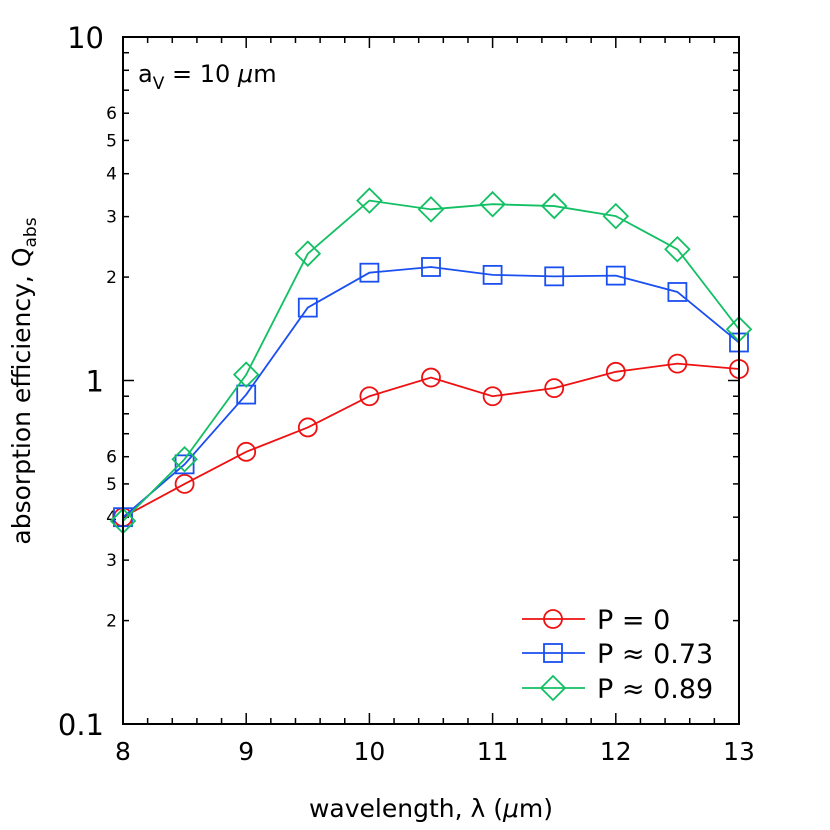 This screenshot has height=830, width=830. What do you see at coordinates (81, 725) in the screenshot?
I see `y-major-tick-label: 0.1` at bounding box center [81, 725].